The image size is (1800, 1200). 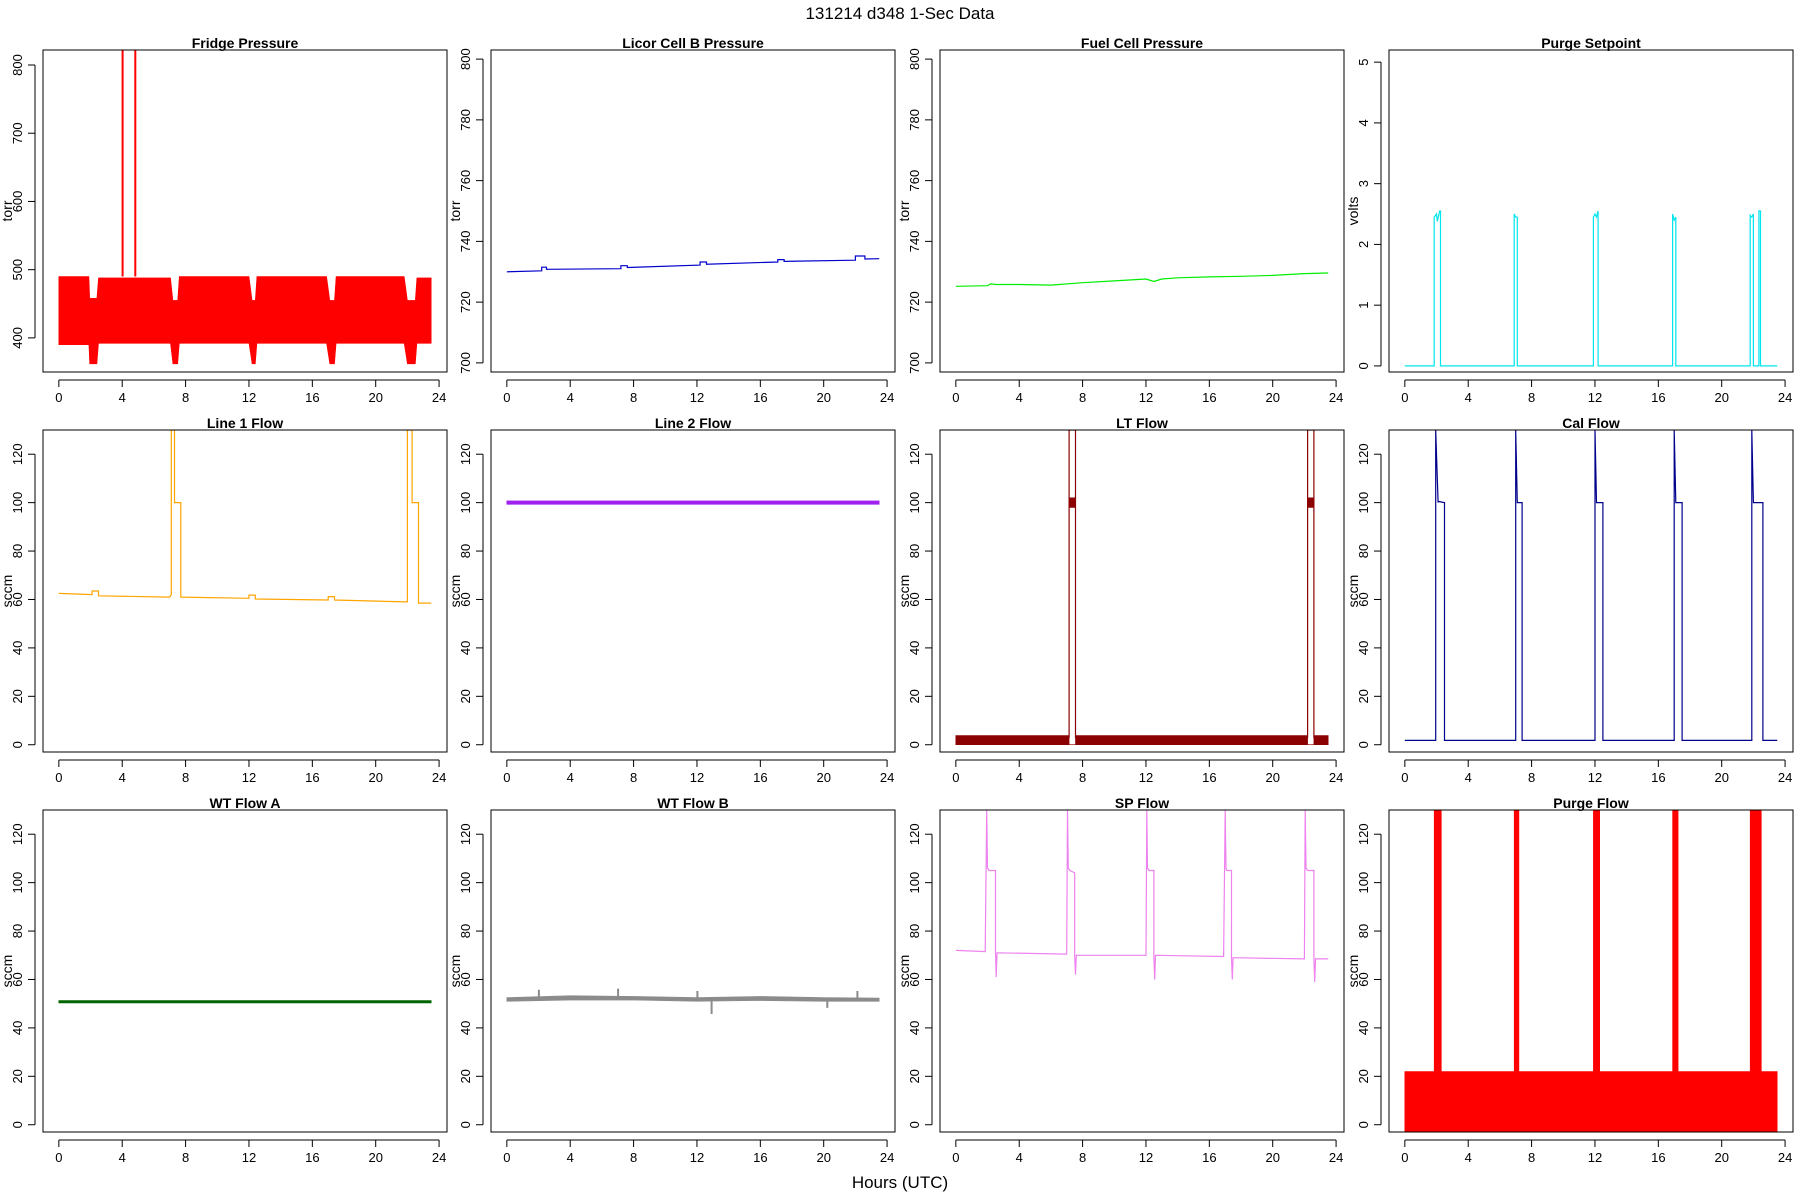 I want to click on plot-area-purge-setpoint, so click(x=1591, y=288).